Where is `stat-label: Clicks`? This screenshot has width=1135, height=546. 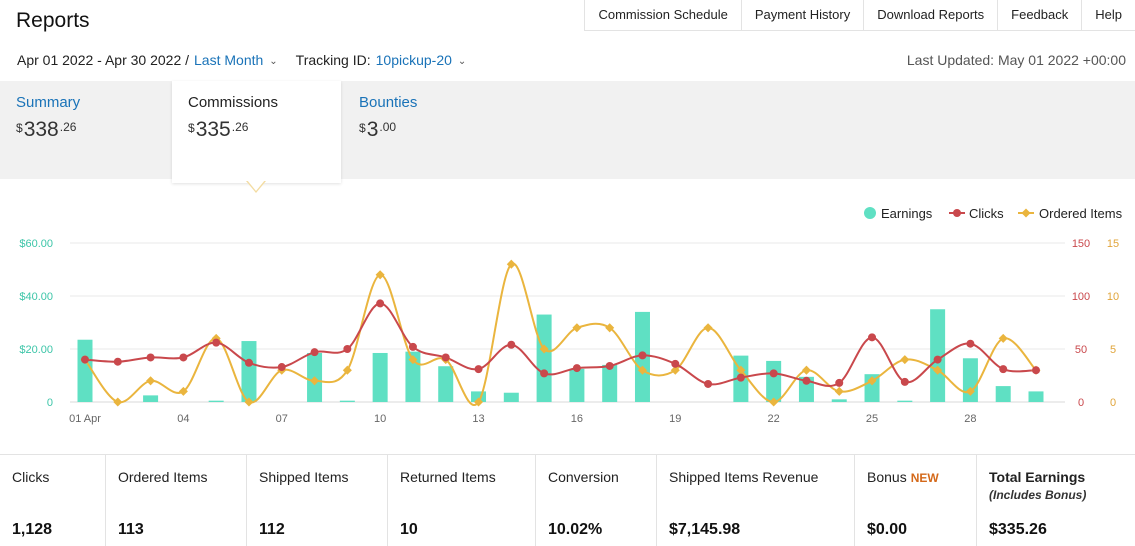
stat-label: Clicks is located at coordinates (31, 477).